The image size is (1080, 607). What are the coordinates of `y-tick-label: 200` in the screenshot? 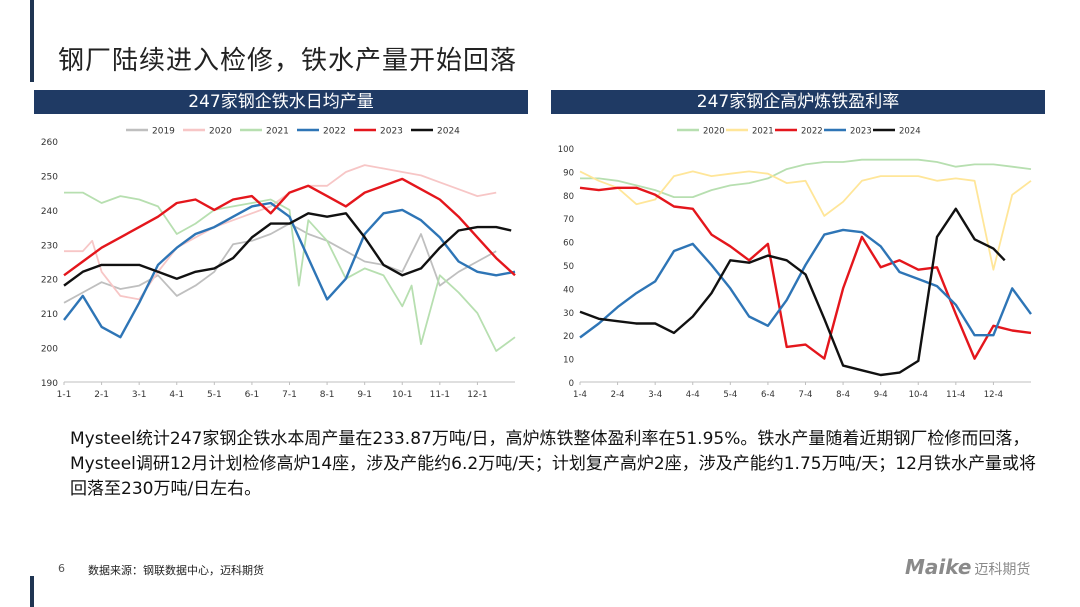 It's located at (49, 350).